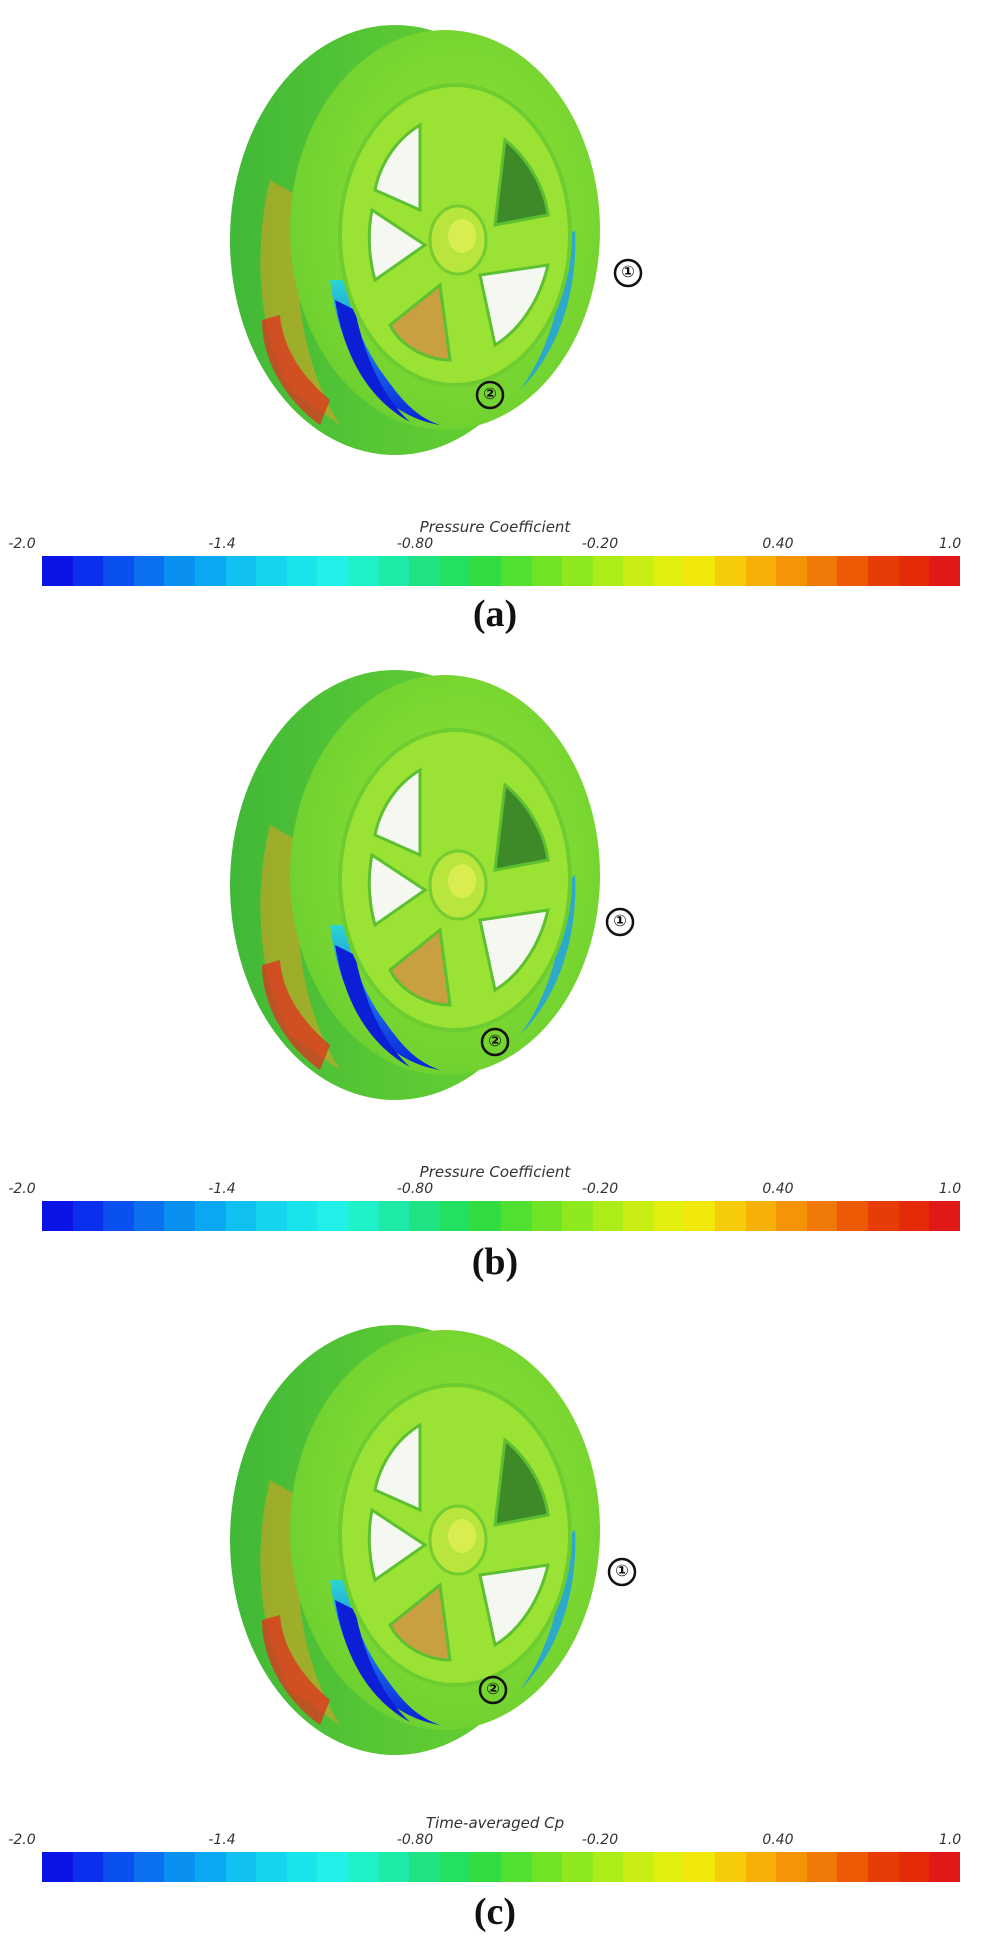 This screenshot has height=1943, width=990. Describe the element at coordinates (495, 1823) in the screenshot. I see `colorbar-title: Time-averaged Cp` at that location.